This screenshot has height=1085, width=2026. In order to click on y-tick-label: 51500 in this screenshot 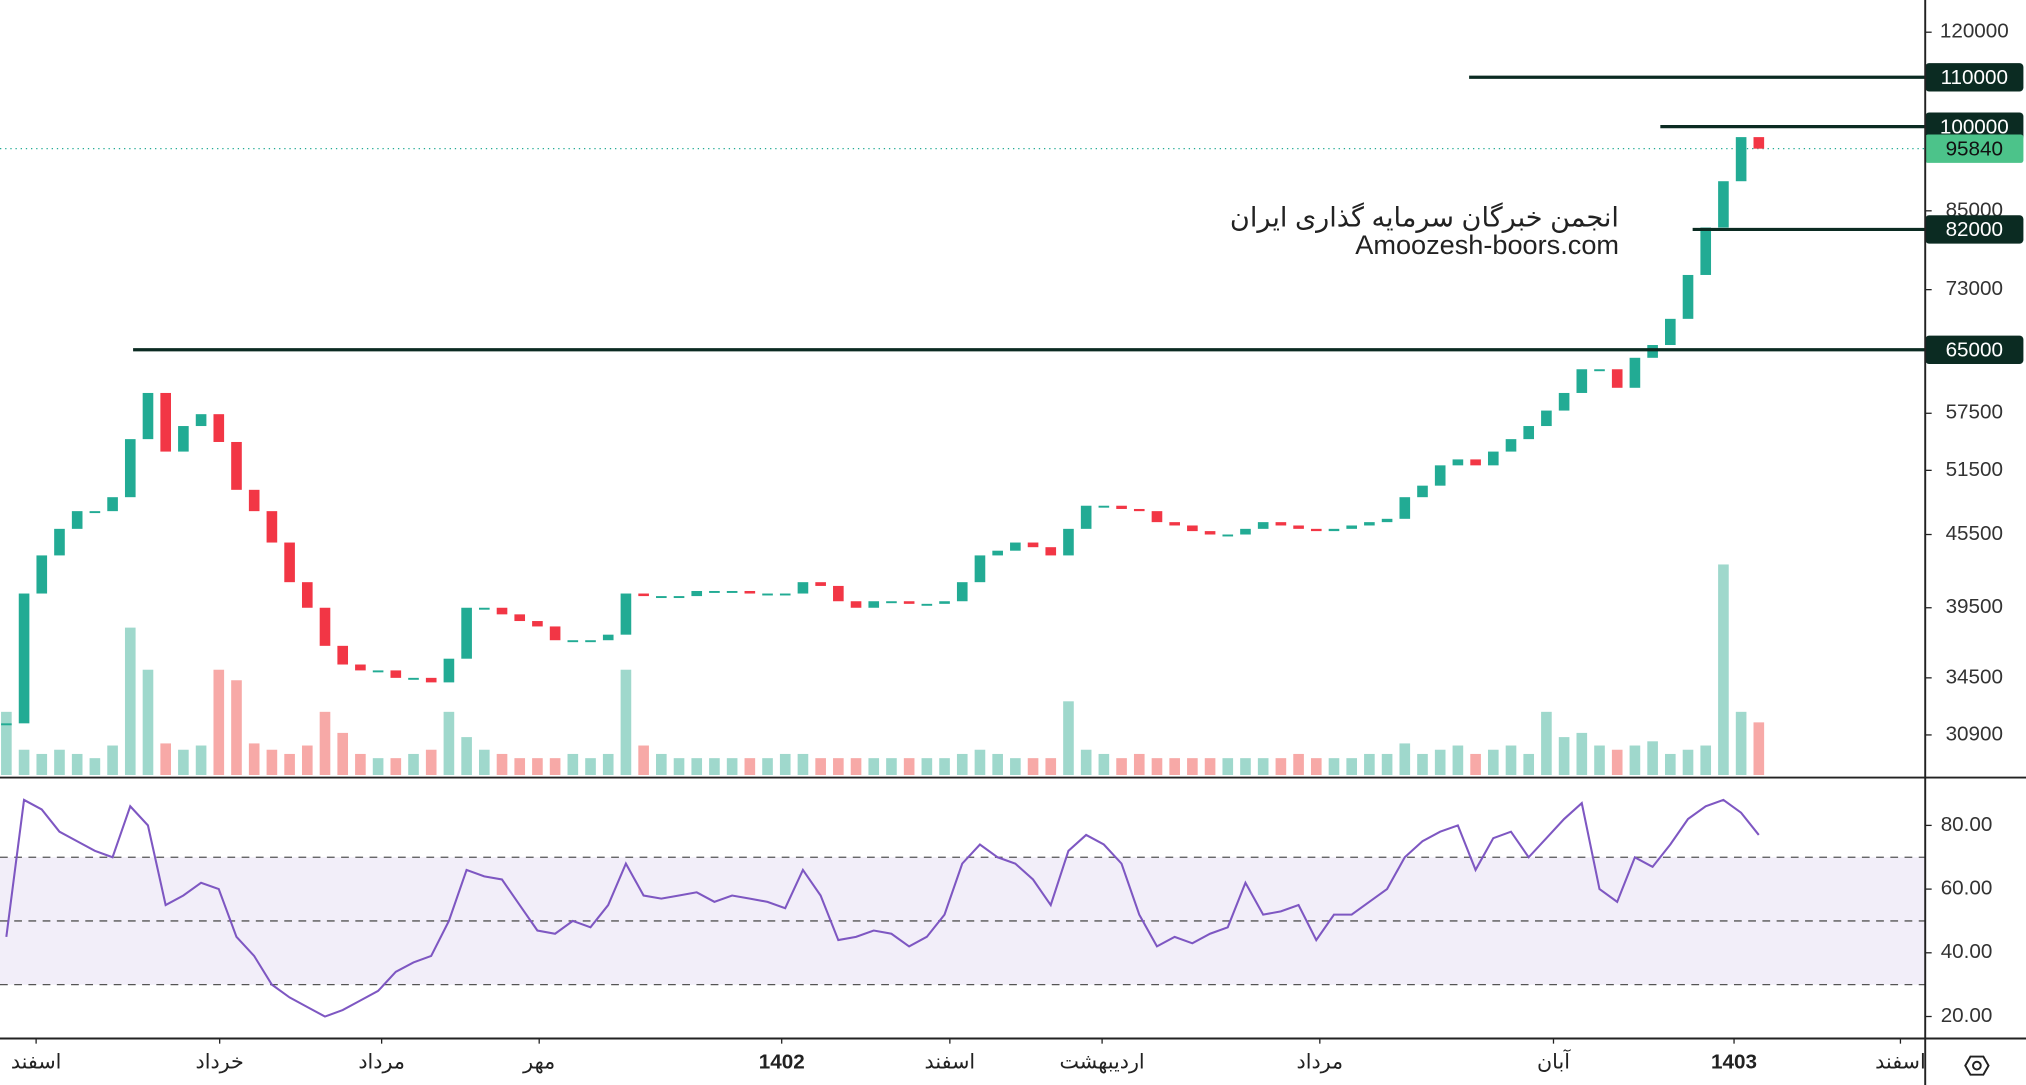, I will do `click(1974, 469)`.